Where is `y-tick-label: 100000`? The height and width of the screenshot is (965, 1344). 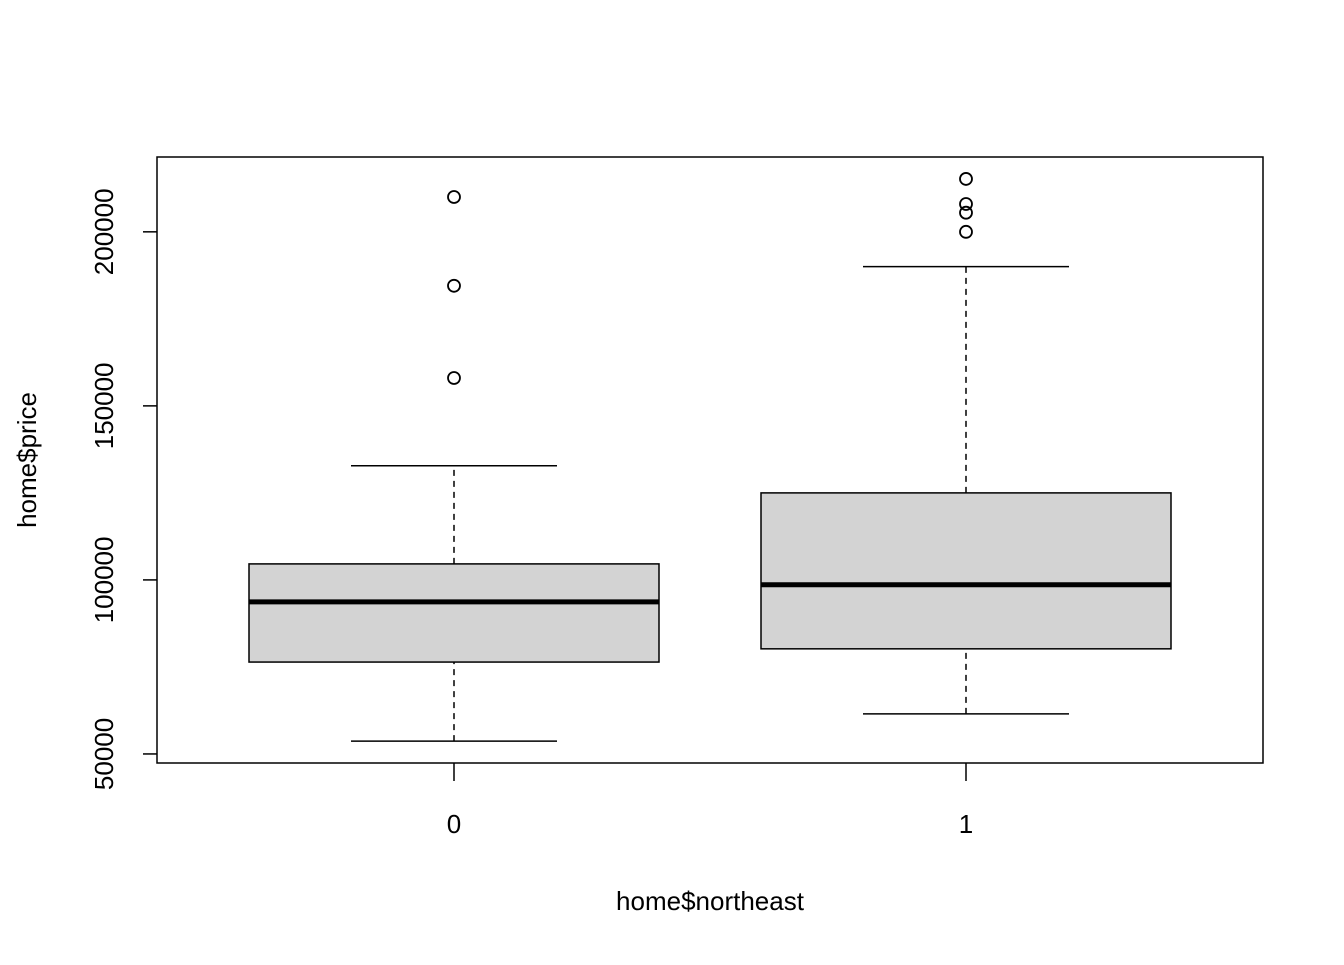
y-tick-label: 100000 is located at coordinates (104, 580).